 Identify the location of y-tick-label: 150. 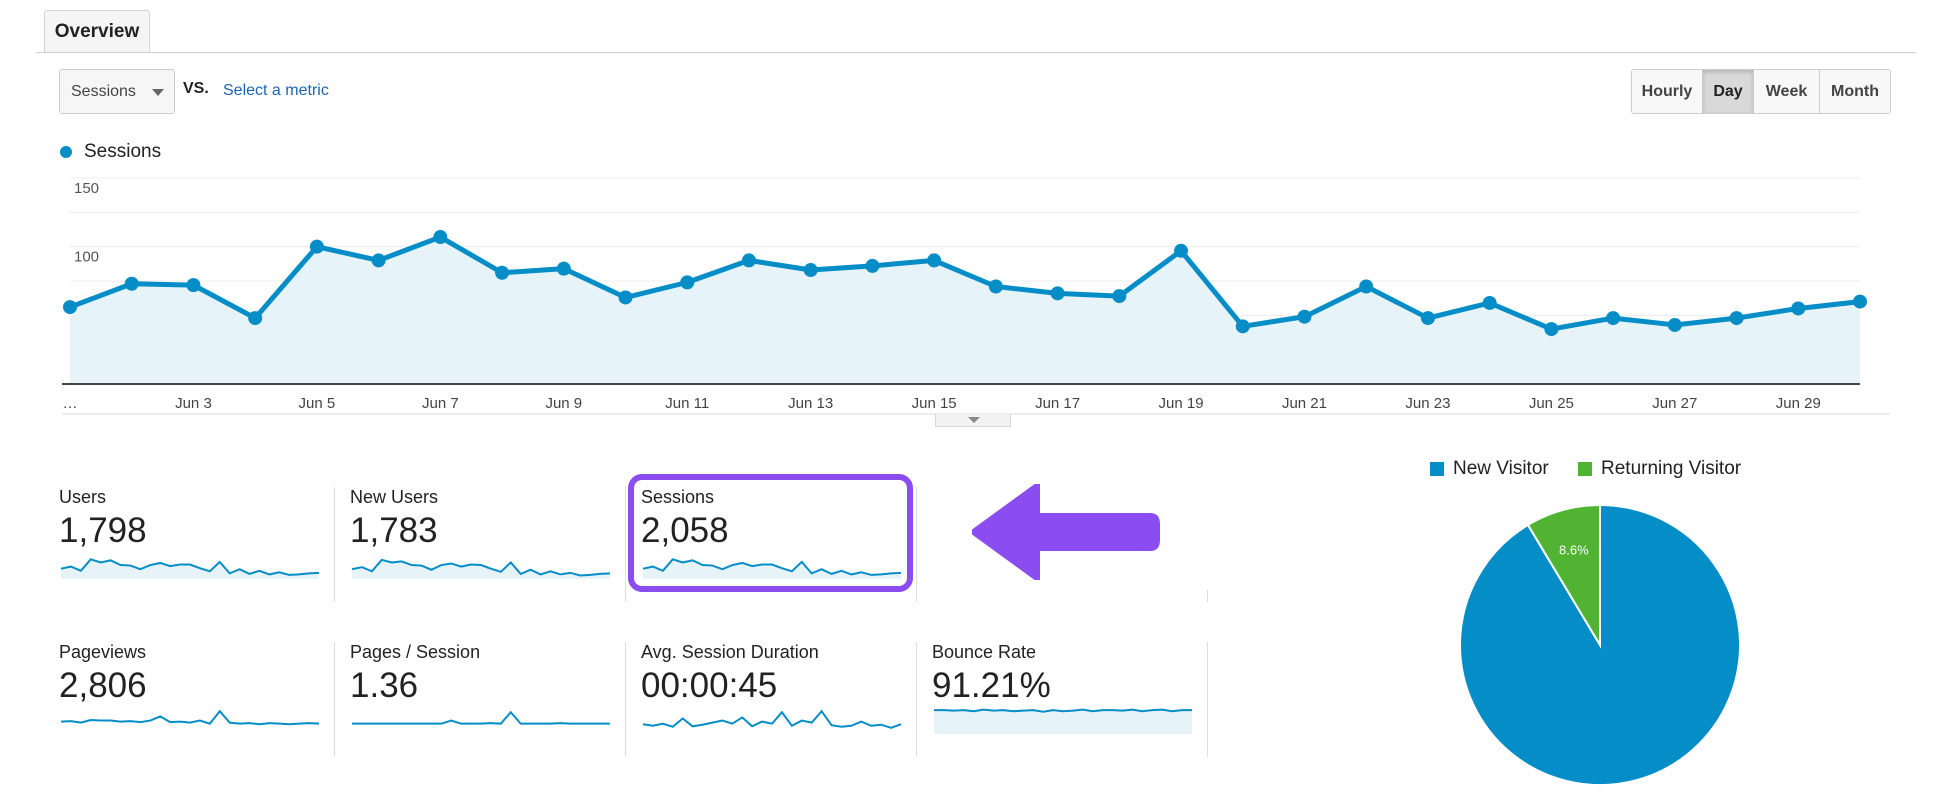
(86, 188).